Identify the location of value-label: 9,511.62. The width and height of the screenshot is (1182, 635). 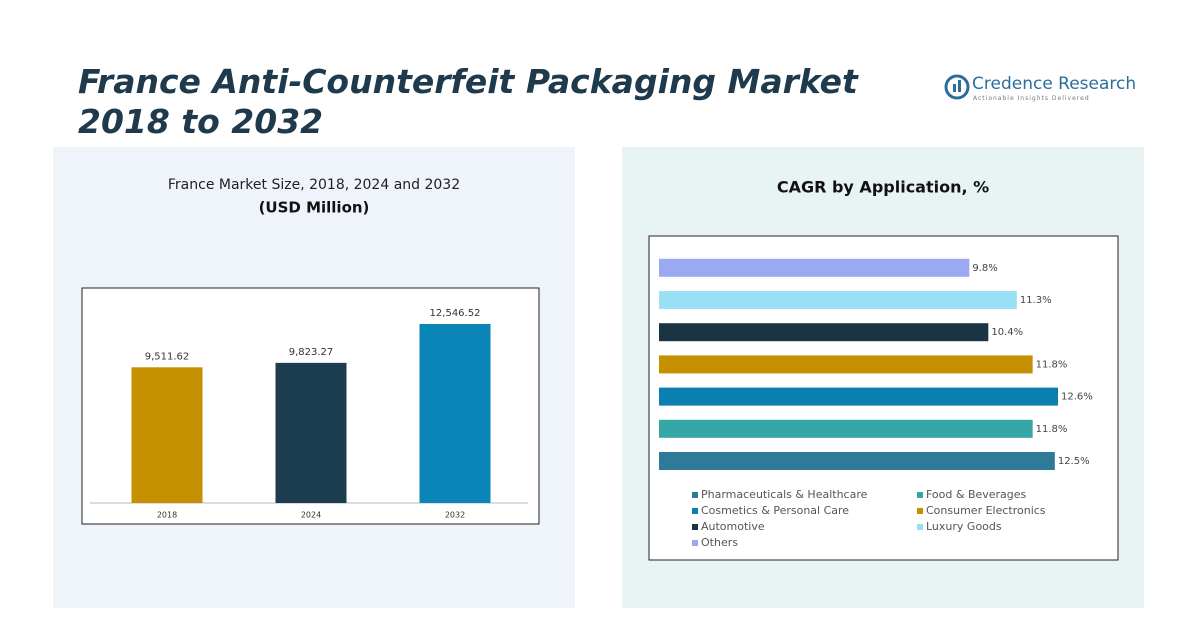
(167, 356).